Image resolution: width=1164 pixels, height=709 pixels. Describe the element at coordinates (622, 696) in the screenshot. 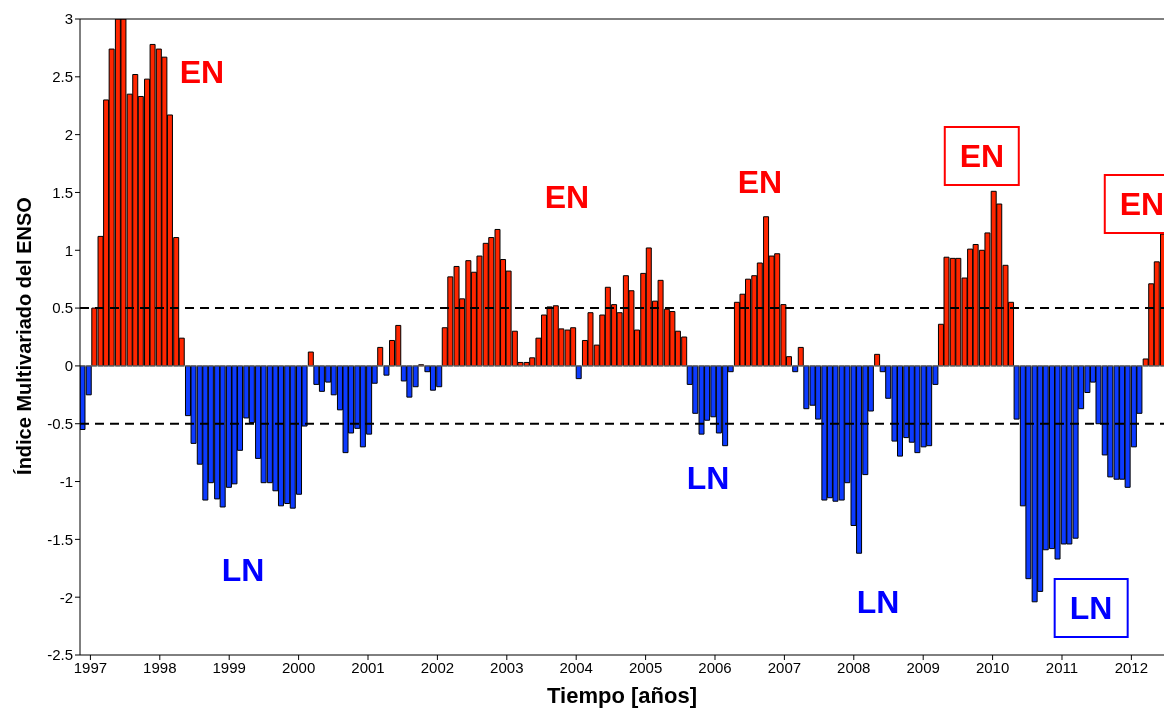

I see `x-axis-title: Tiempo [años]` at that location.